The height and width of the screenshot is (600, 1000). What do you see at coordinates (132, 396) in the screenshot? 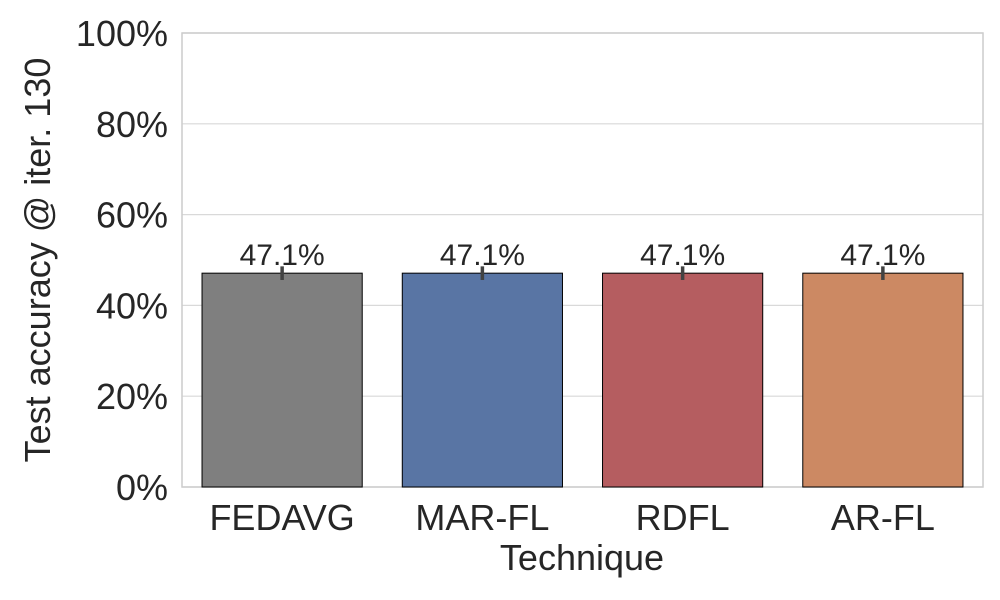
I see `y-tick-label: 20%` at bounding box center [132, 396].